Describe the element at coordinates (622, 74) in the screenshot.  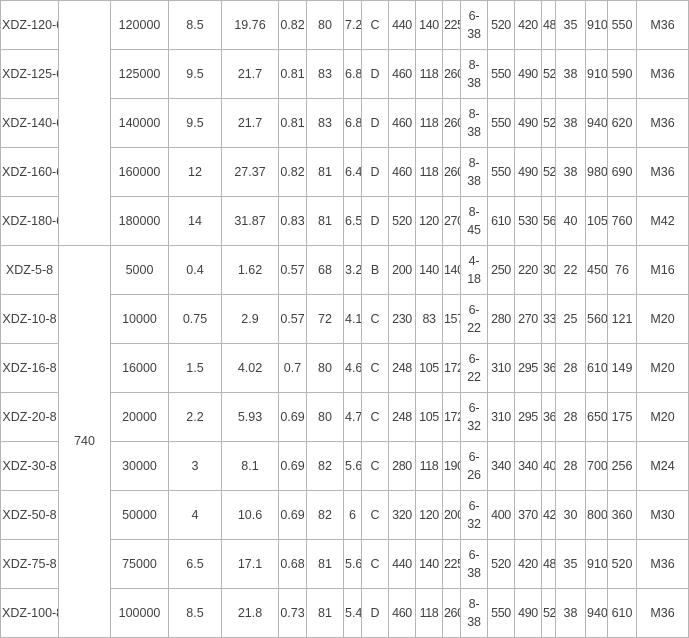
I see `cell-c19: 590` at that location.